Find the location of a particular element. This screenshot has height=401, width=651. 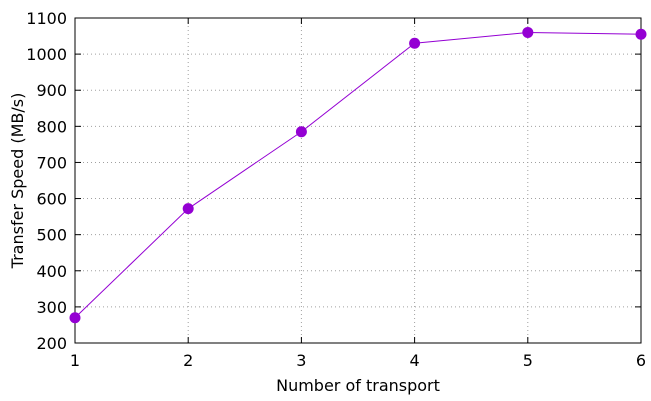

y-tick-label: 900 is located at coordinates (51, 90).